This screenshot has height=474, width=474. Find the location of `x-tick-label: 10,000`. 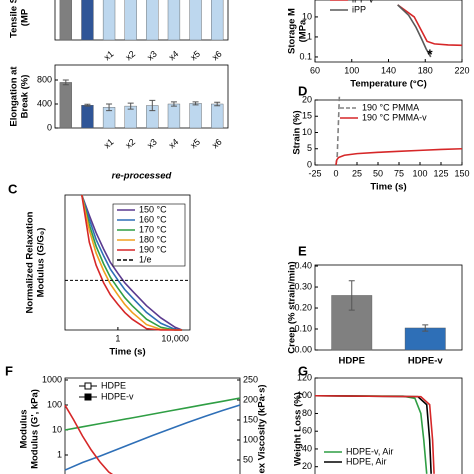

x-tick-label: 10,000 is located at coordinates (175, 338).